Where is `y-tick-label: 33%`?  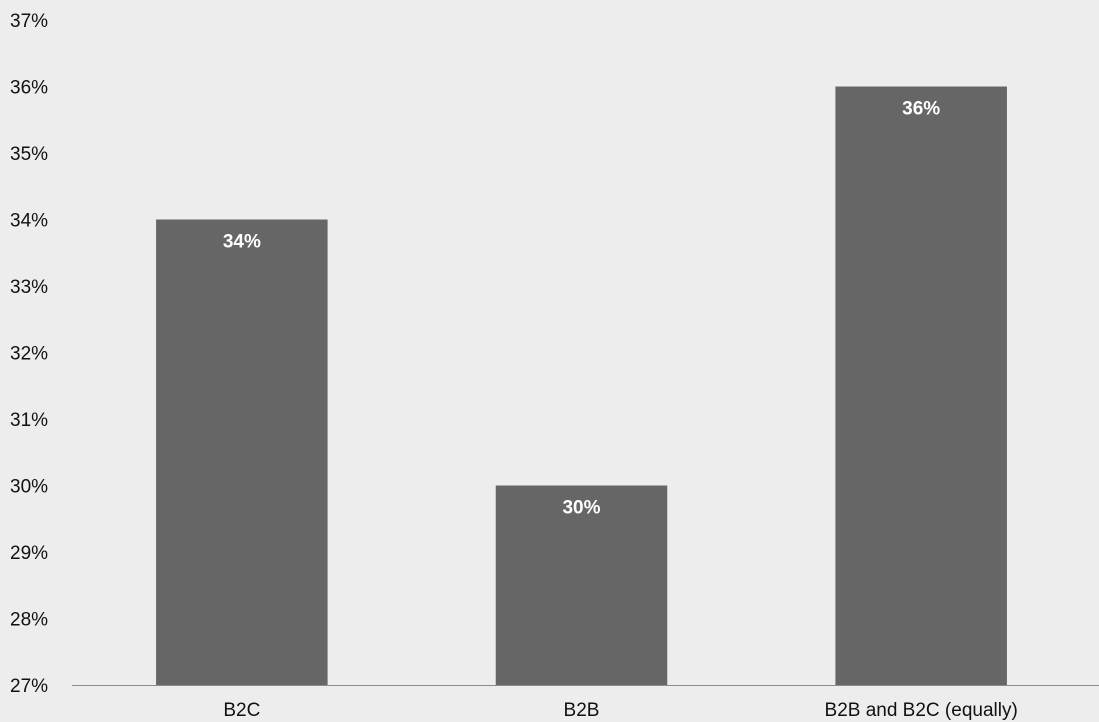 y-tick-label: 33% is located at coordinates (29, 287).